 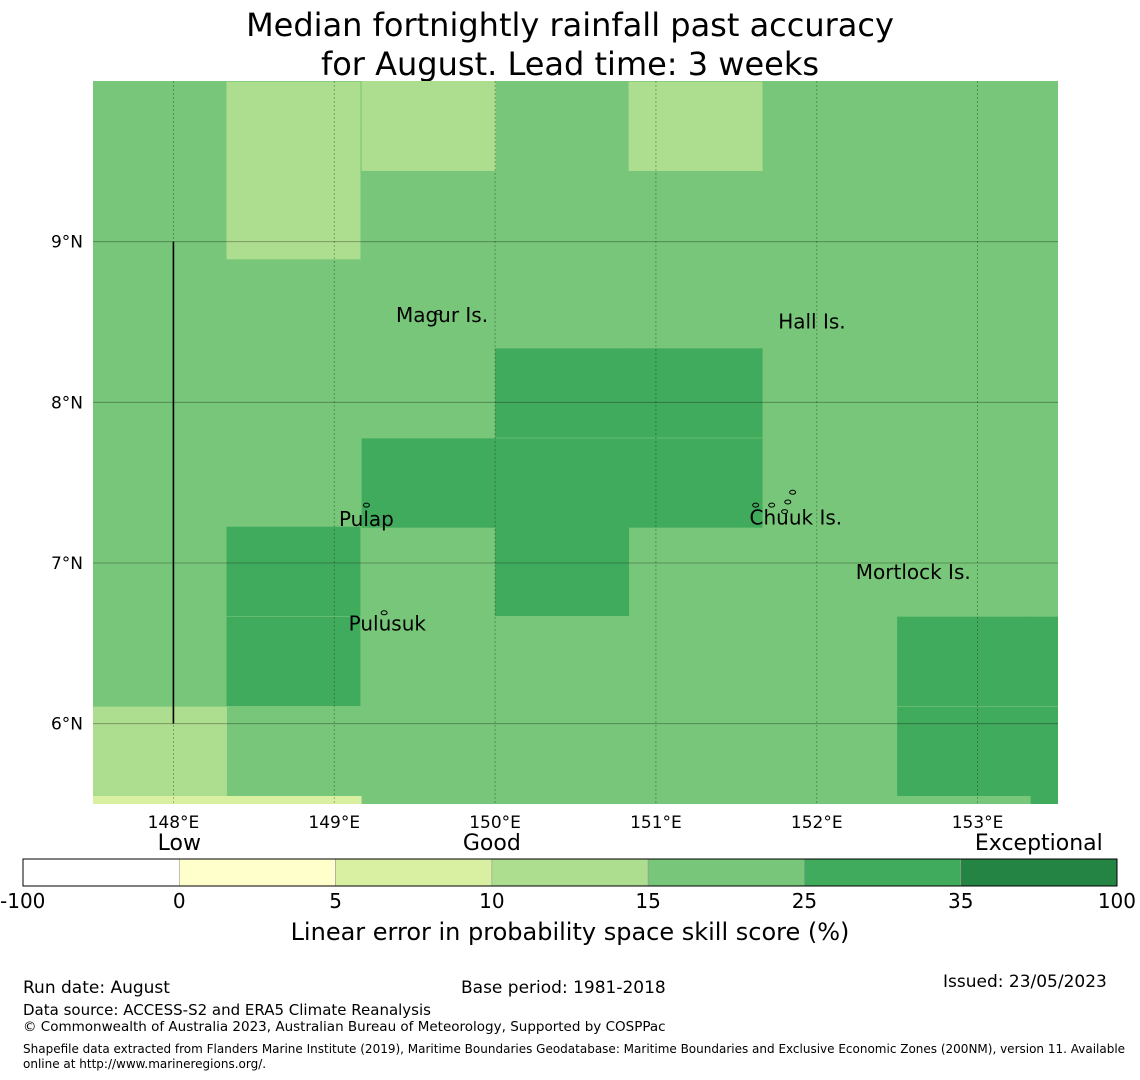 I want to click on place-label: Hall Is., so click(x=811, y=321).